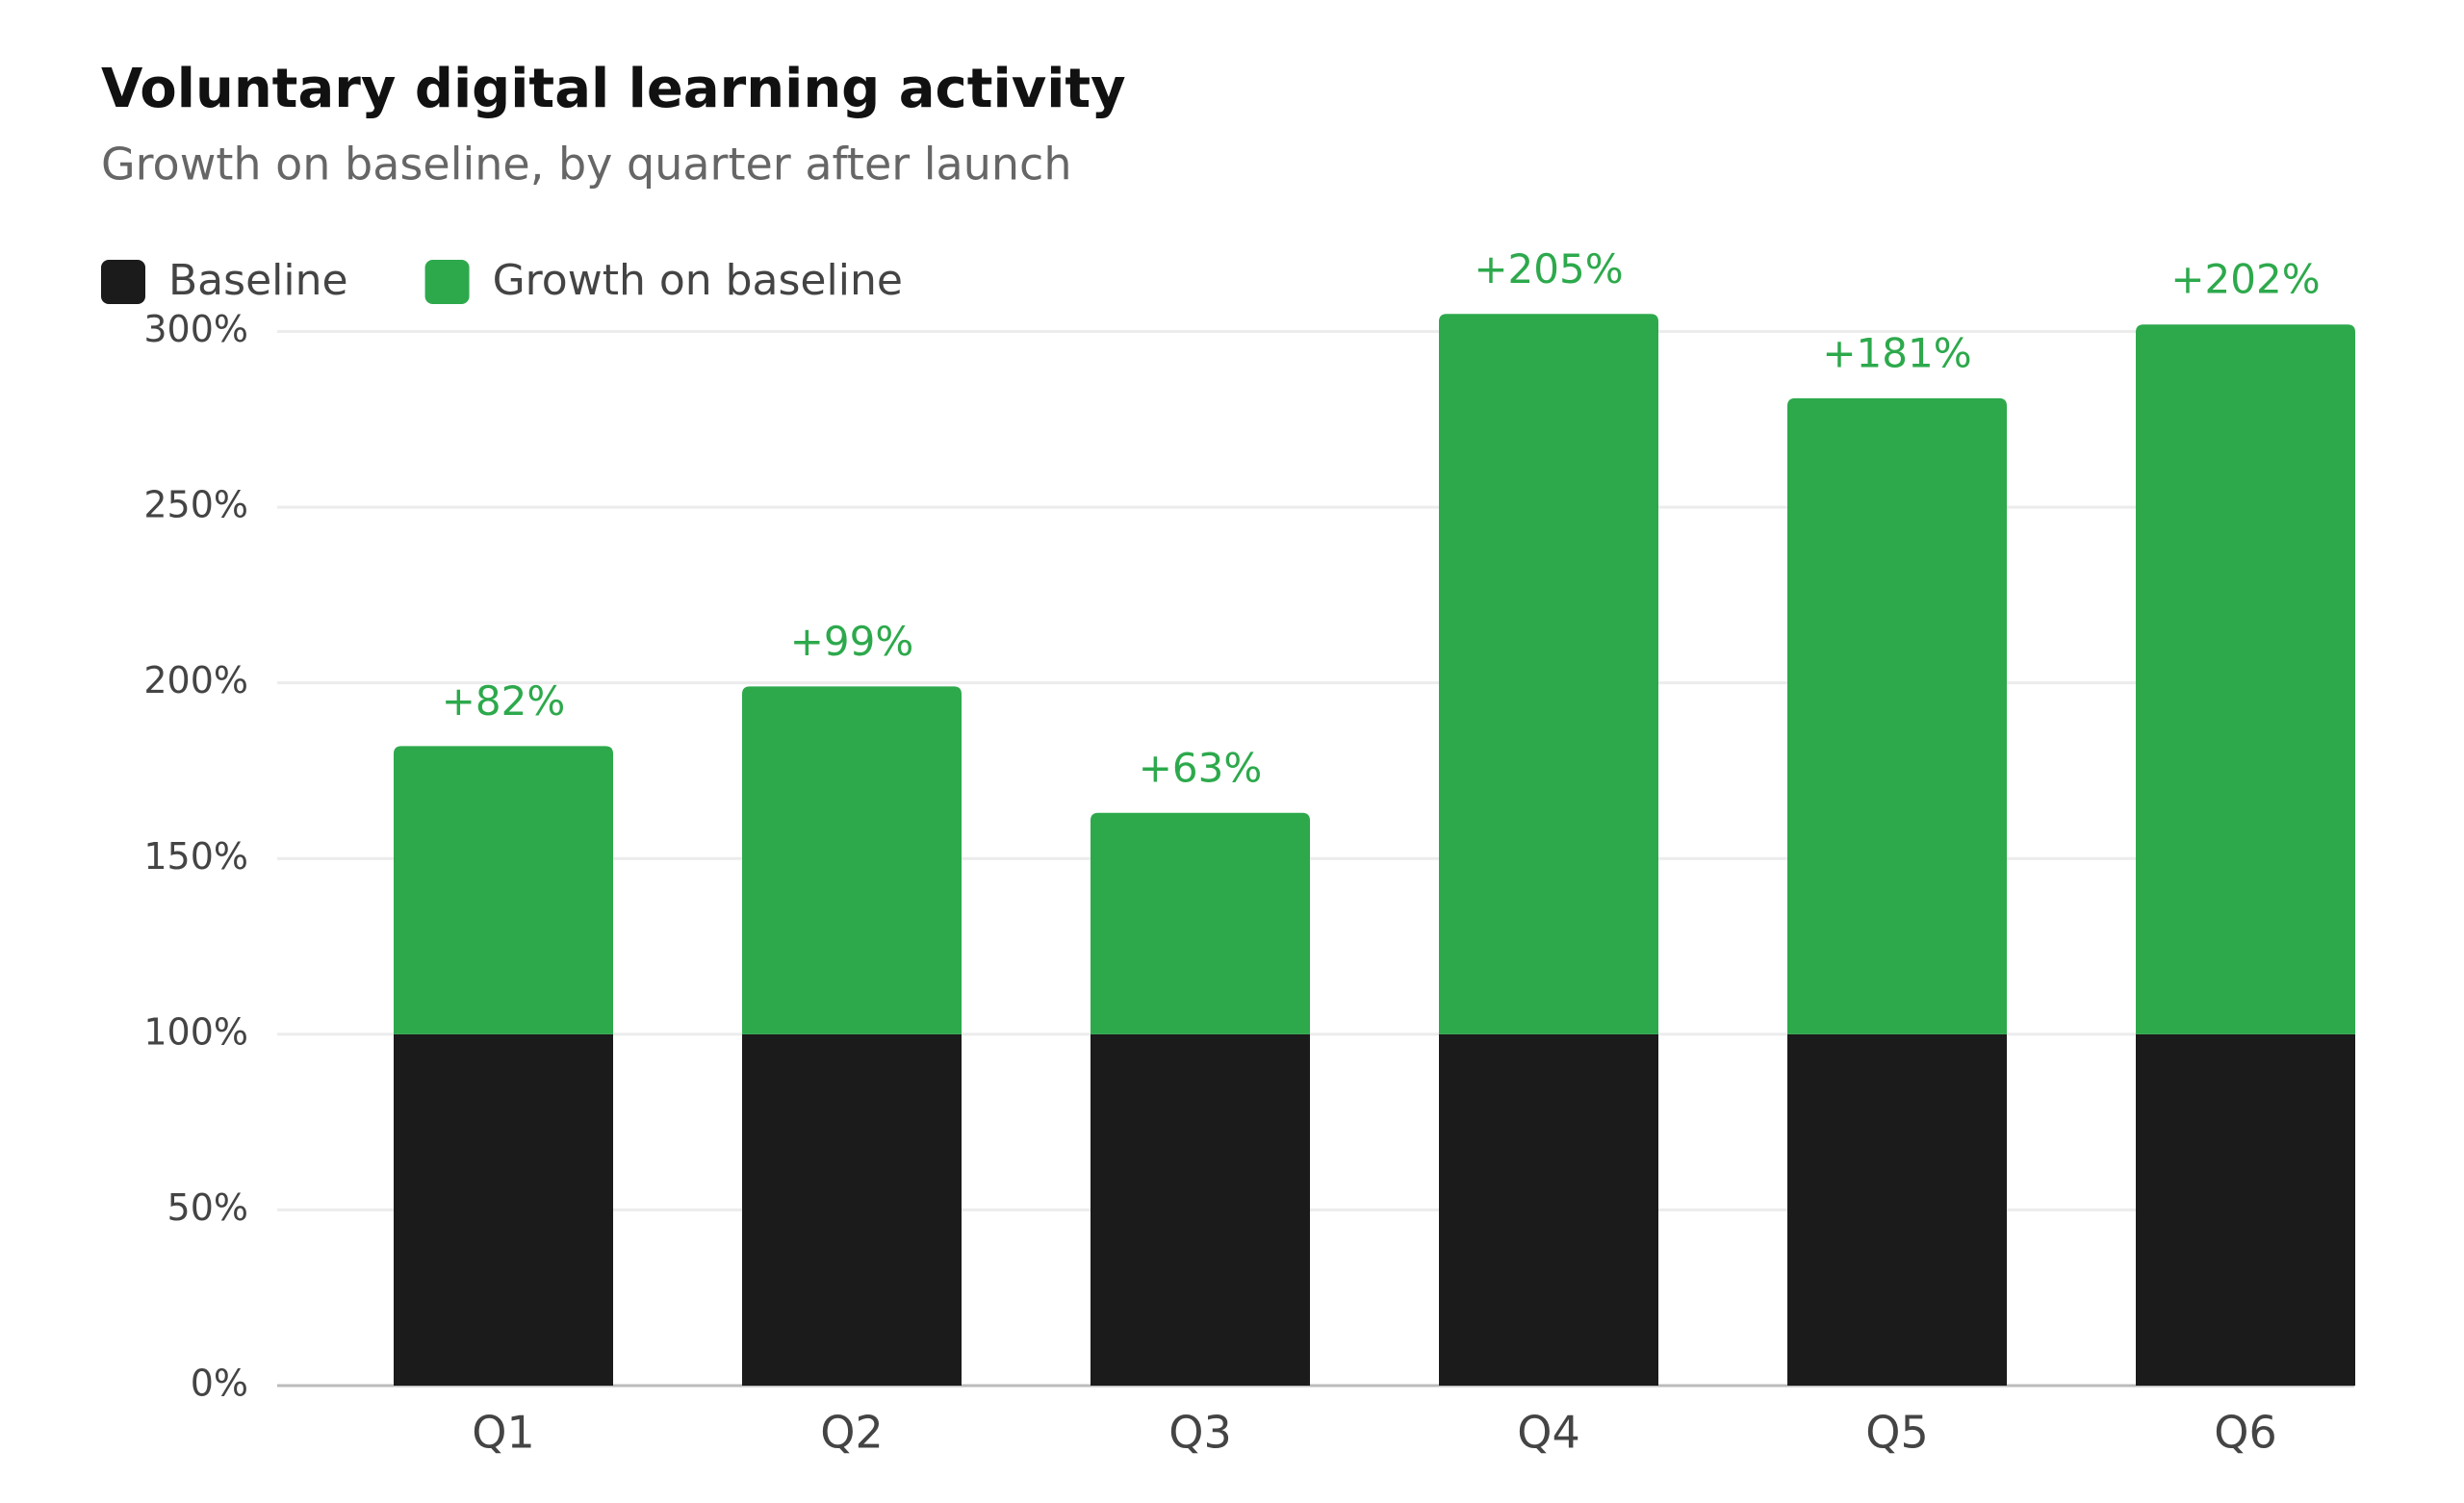  What do you see at coordinates (613, 89) in the screenshot?
I see `chart-title: Voluntary digital learning activity` at bounding box center [613, 89].